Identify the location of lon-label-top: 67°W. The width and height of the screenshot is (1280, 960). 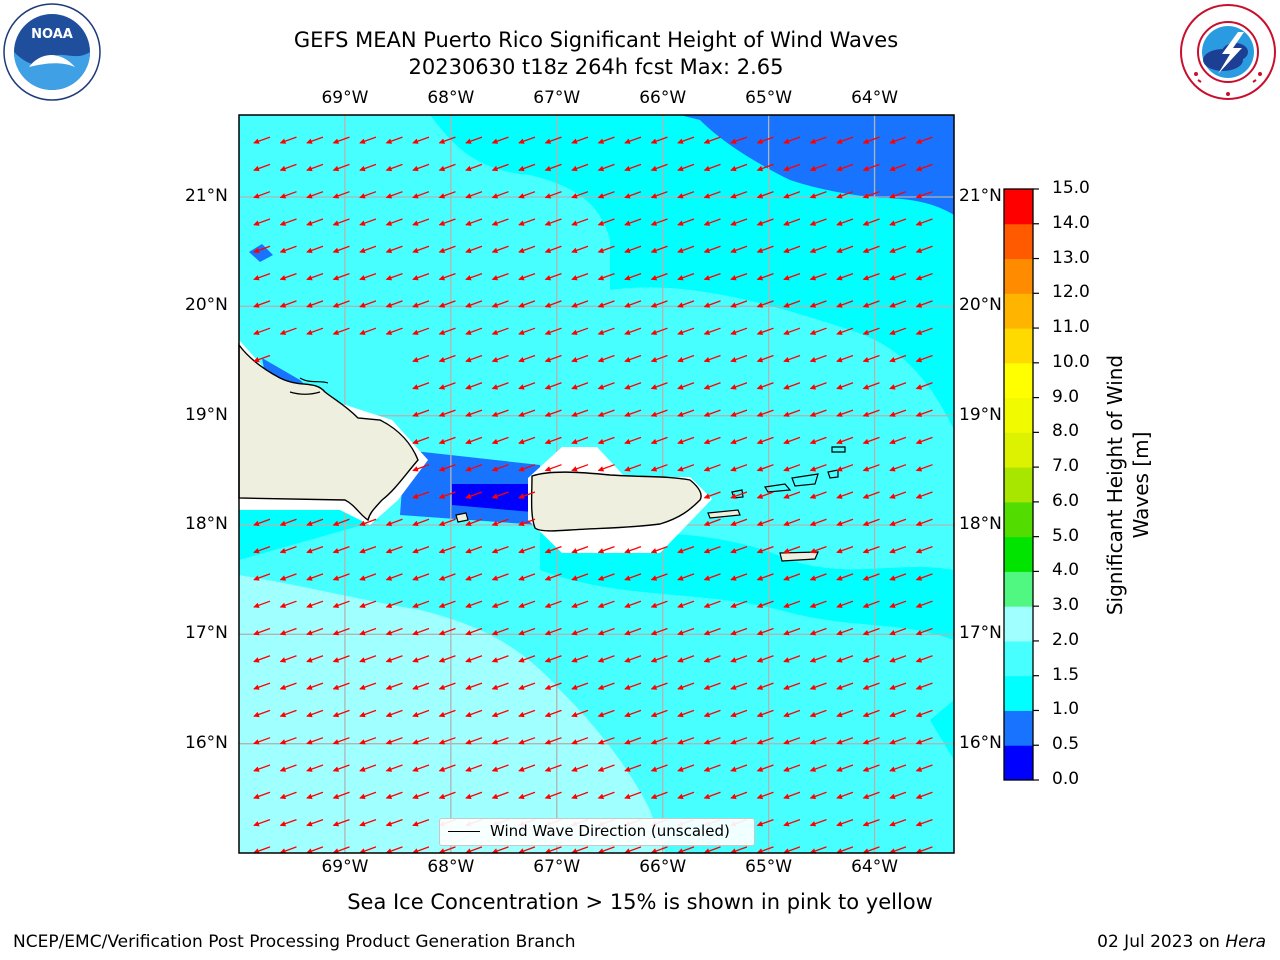
(557, 98).